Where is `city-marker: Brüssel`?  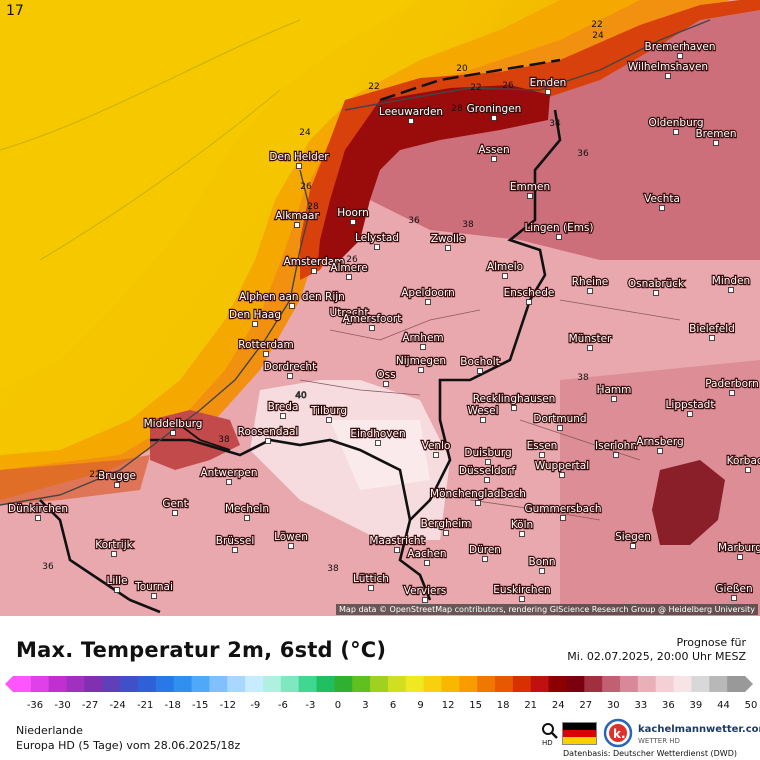
city-marker: Brüssel is located at coordinates (235, 543).